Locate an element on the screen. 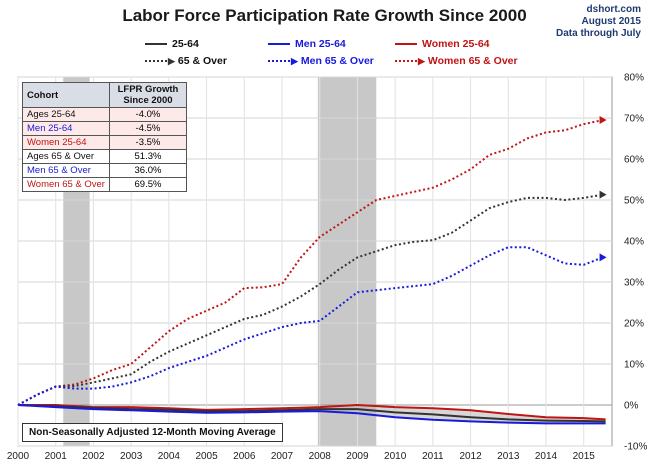 This screenshot has height=469, width=649. x-tick-label: 2005 is located at coordinates (206, 456).